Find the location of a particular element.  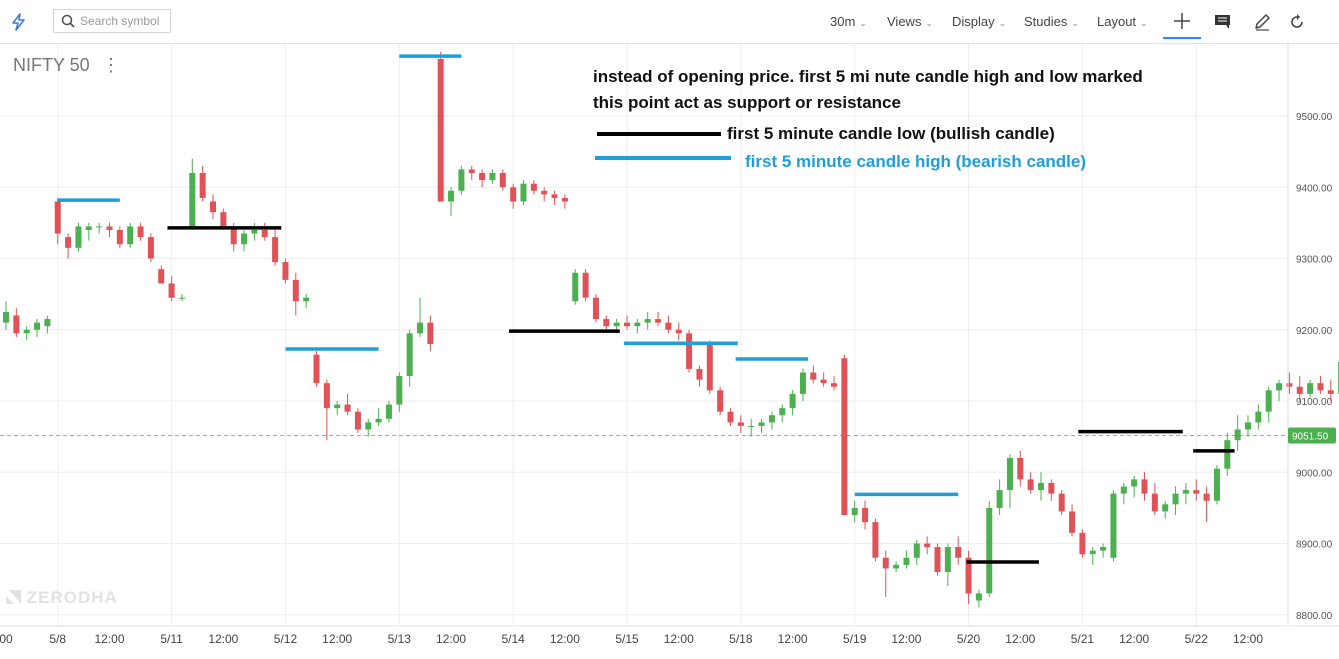

layout-dropdown: Layout ⌄ is located at coordinates (1122, 22).